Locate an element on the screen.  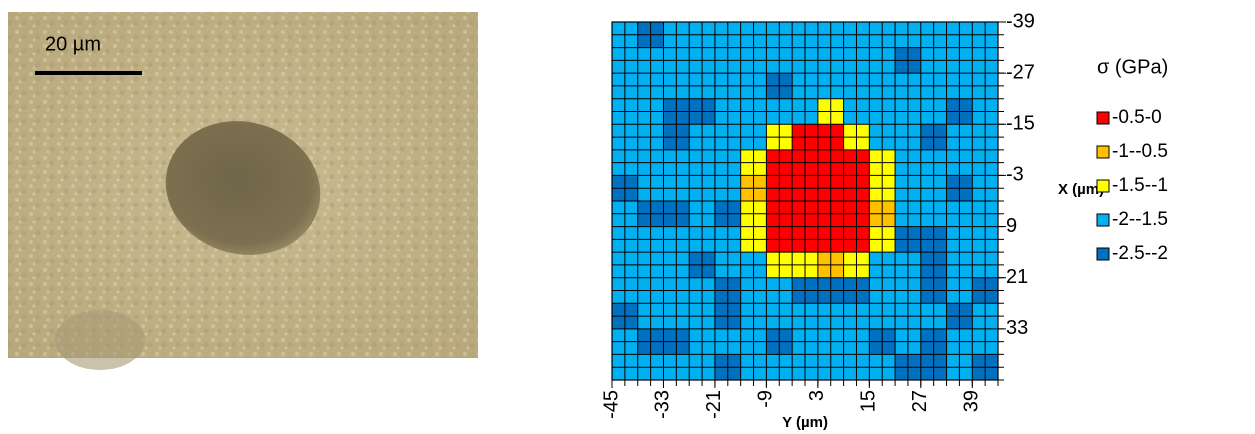
indent is located at coordinates (243, 188).